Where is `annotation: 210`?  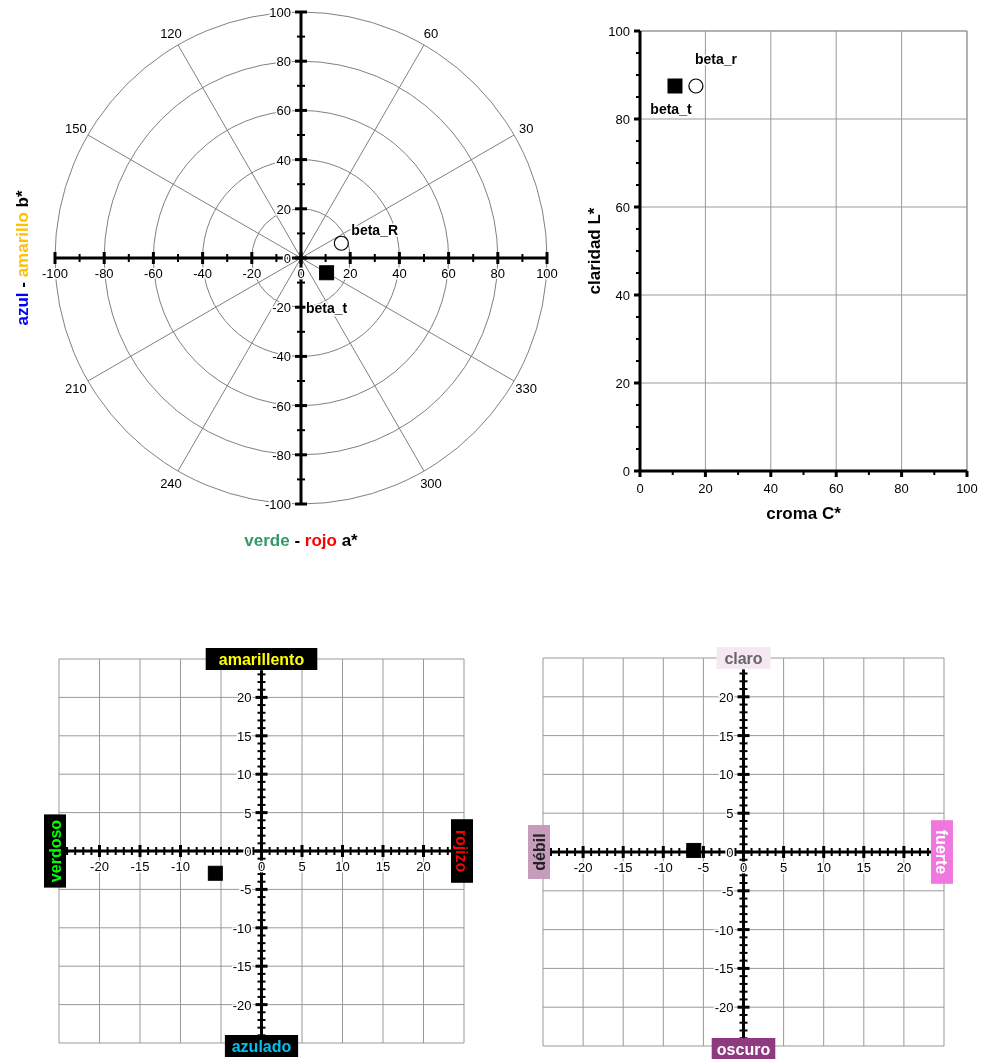 annotation: 210 is located at coordinates (75, 388).